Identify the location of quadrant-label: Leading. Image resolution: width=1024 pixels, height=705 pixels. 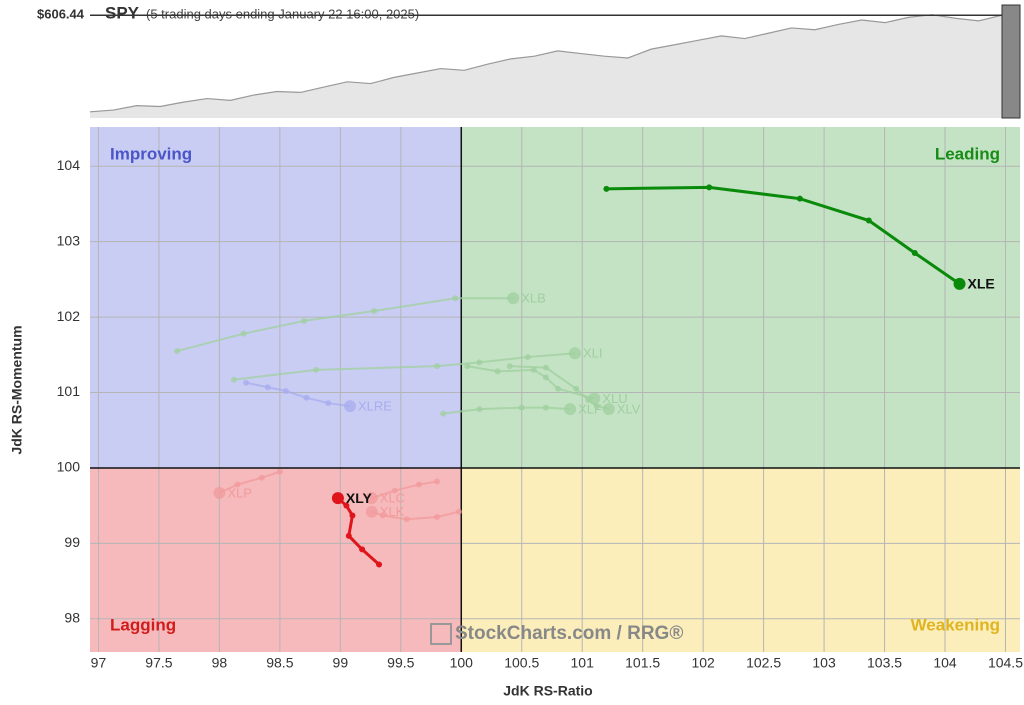
(967, 153).